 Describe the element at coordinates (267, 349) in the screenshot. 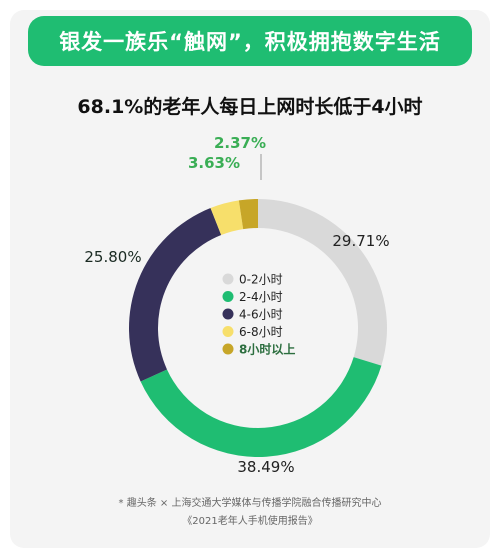

I see `legend-label-8小时以上: 8小时以上` at that location.